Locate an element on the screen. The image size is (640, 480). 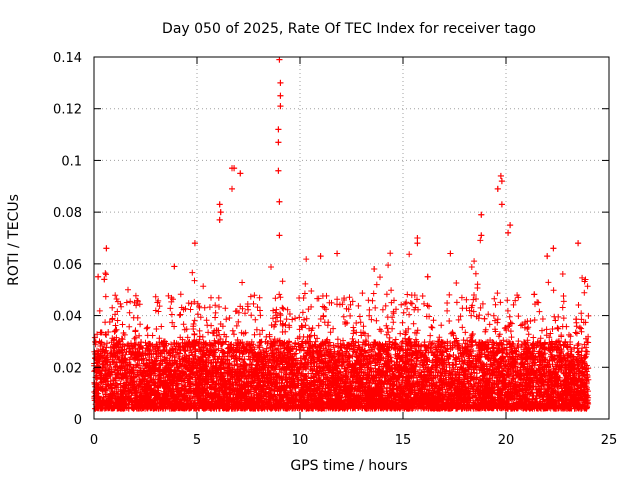
y-tick-label: 0.06 is located at coordinates (67, 265).